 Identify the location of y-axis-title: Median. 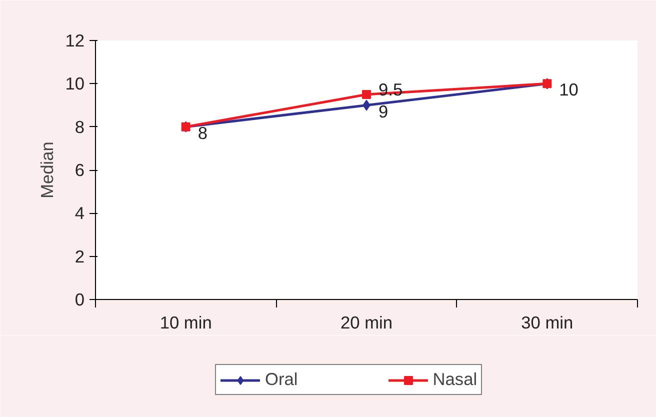
(47, 170).